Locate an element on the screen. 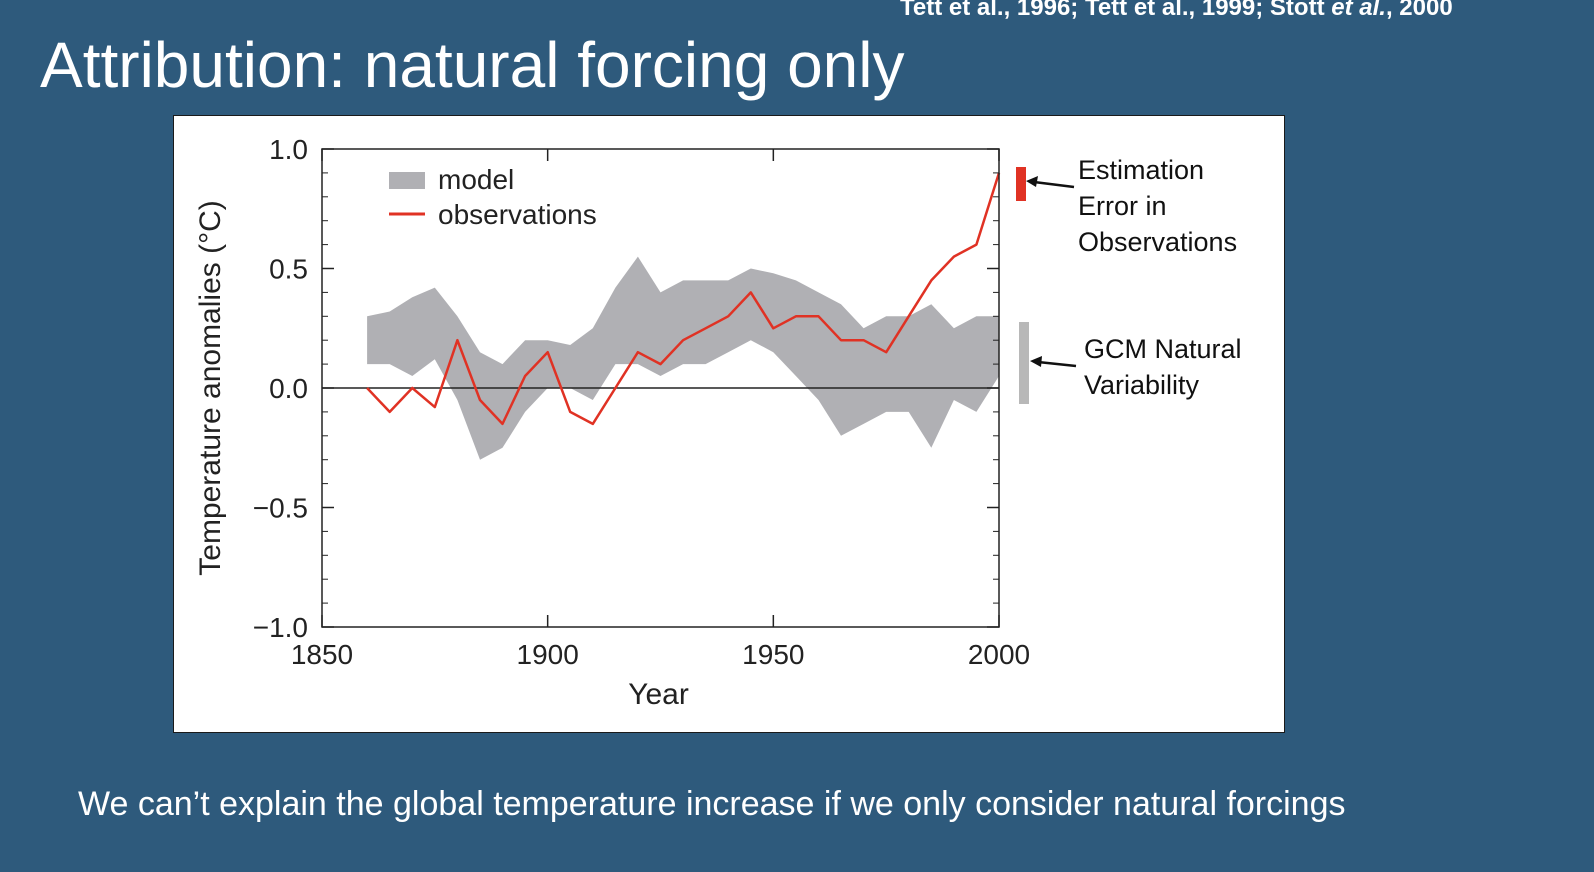 The width and height of the screenshot is (1594, 872). x-tick-label: 1900 is located at coordinates (548, 654).